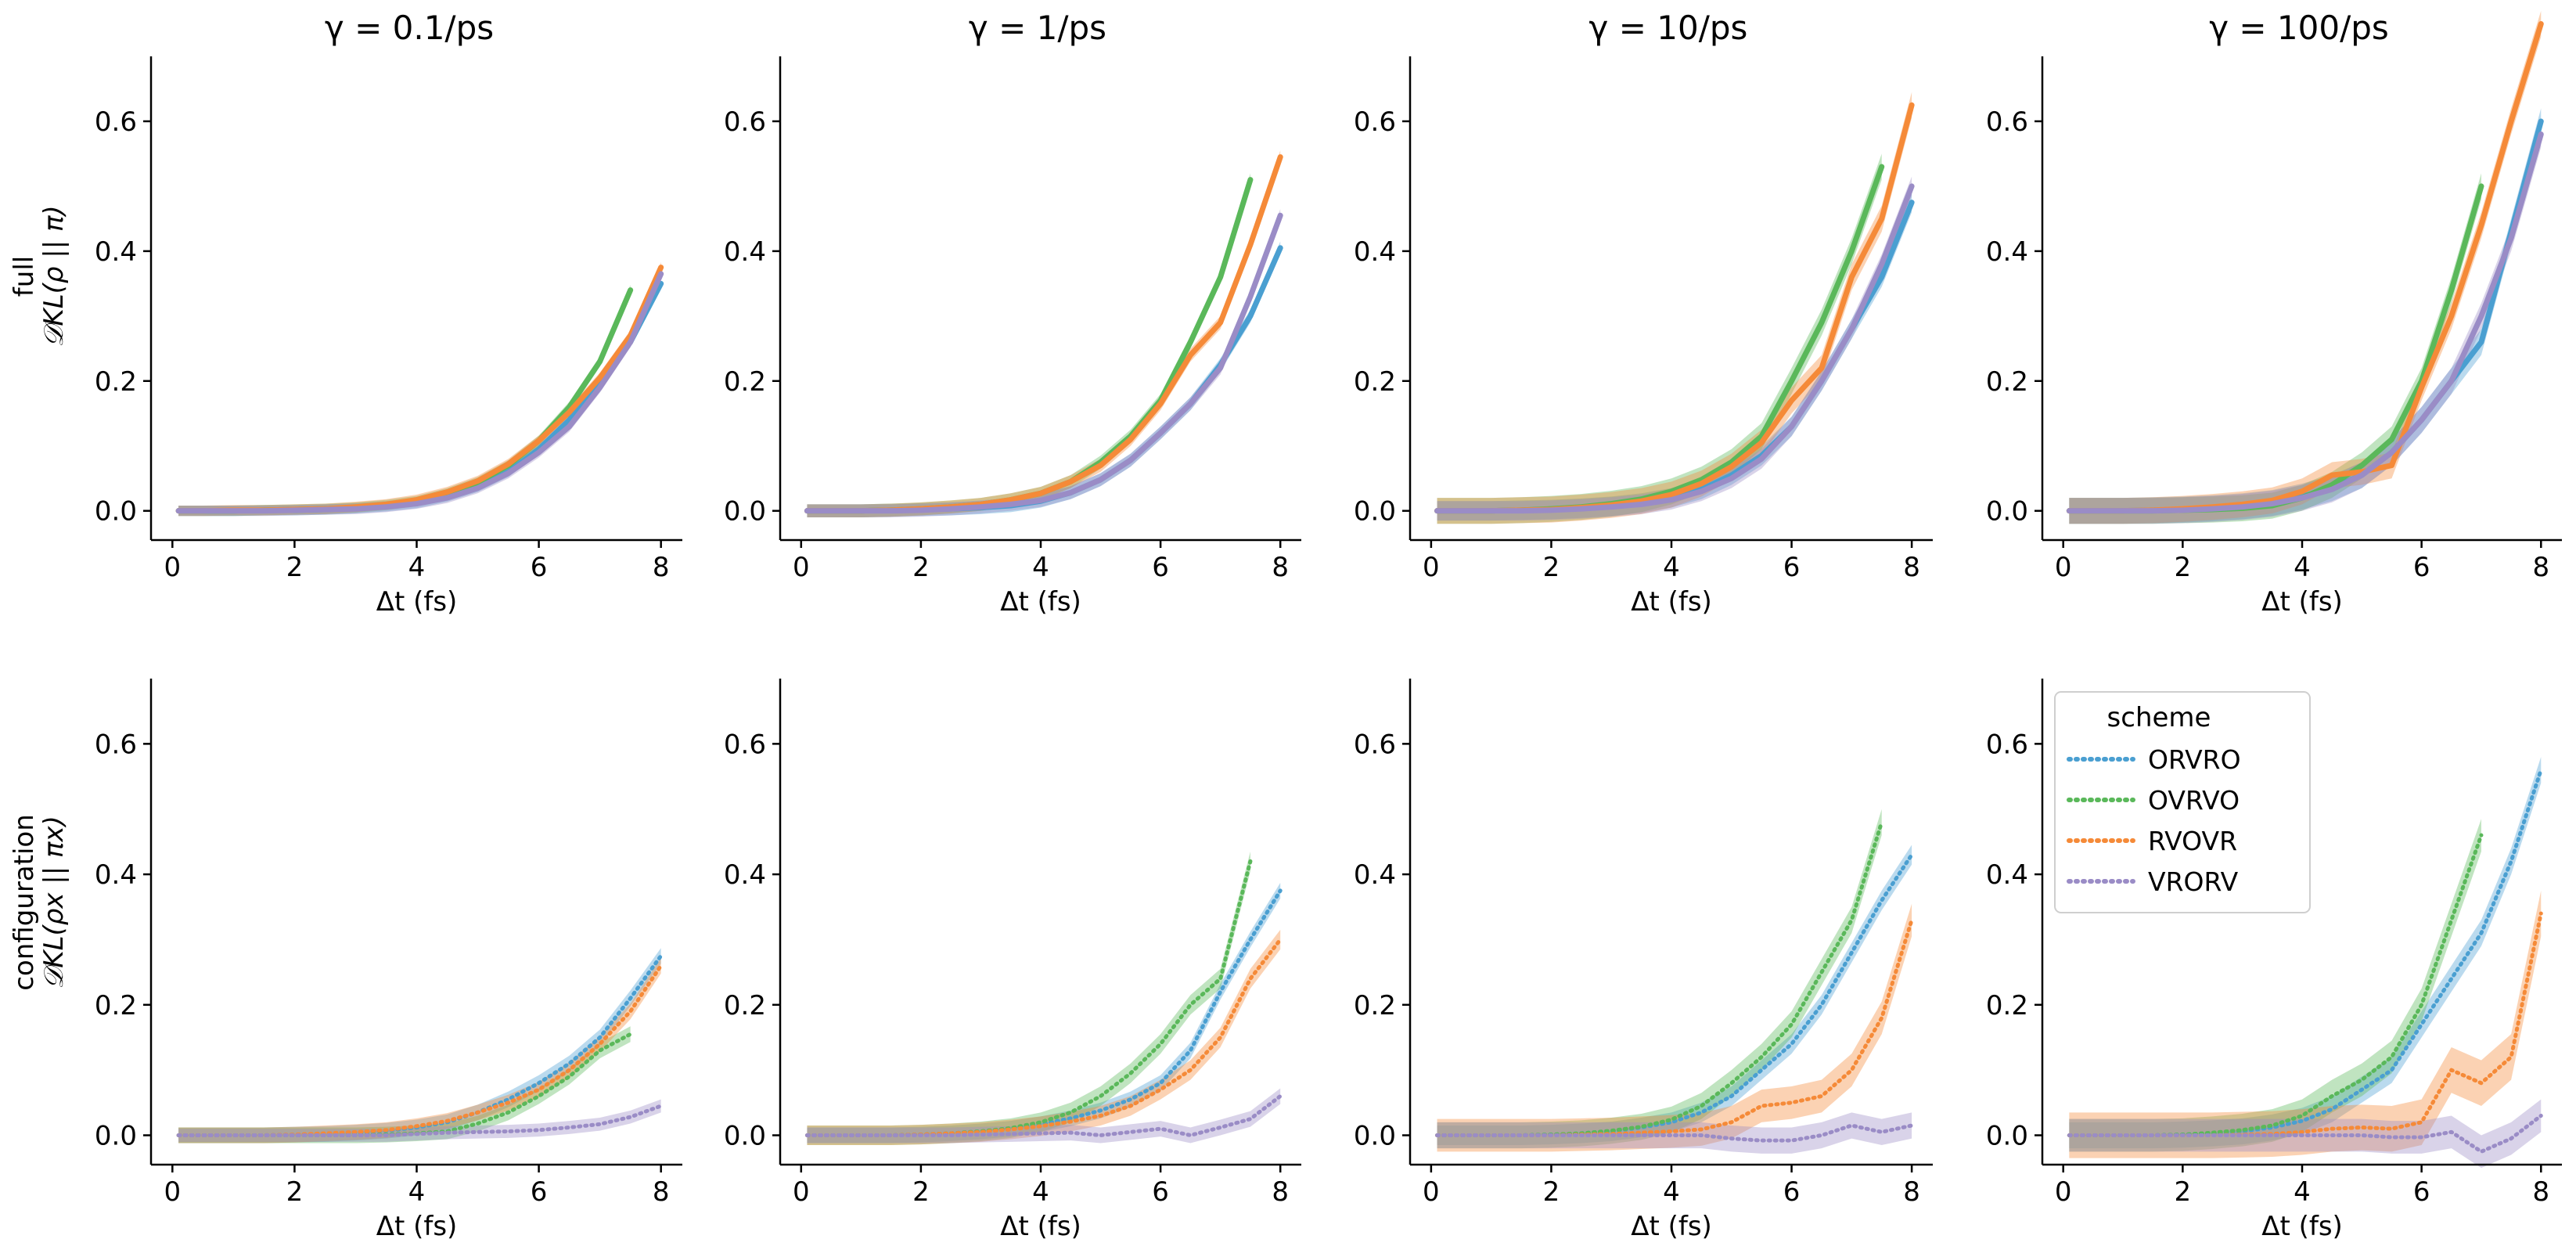 Image resolution: width=2576 pixels, height=1257 pixels. Describe the element at coordinates (1040, 1227) in the screenshot. I see `x-axis-label-config-col2: Δt (fs)` at that location.